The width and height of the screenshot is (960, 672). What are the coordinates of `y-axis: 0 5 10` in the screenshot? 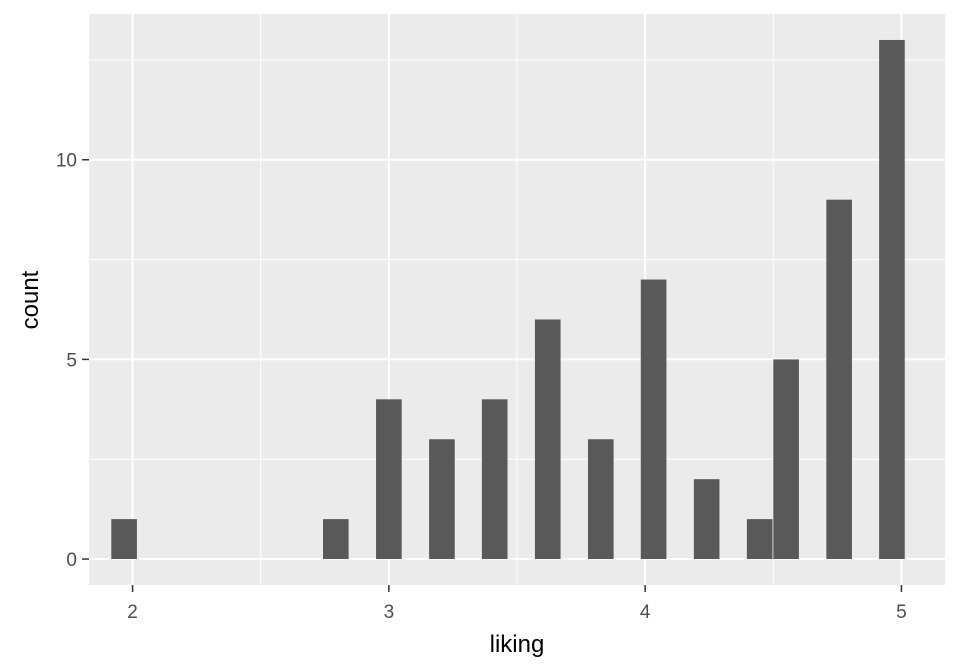 It's located at (72, 361).